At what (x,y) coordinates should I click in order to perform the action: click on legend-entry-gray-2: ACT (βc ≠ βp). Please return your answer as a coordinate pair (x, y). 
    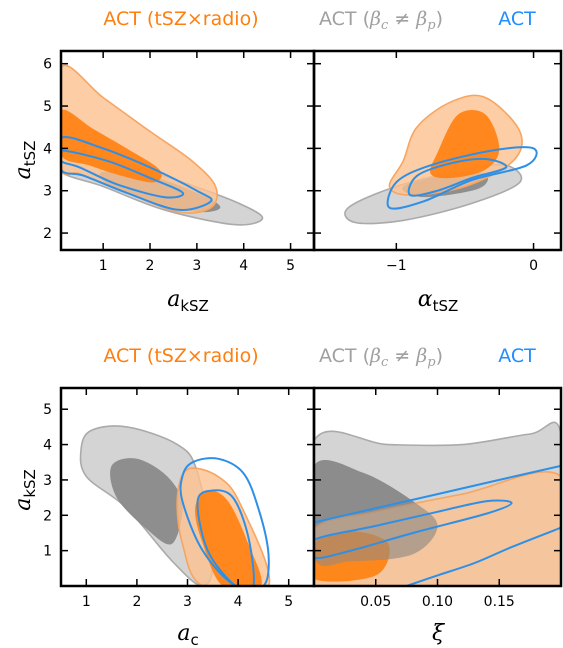
    Looking at the image, I should click on (381, 357).